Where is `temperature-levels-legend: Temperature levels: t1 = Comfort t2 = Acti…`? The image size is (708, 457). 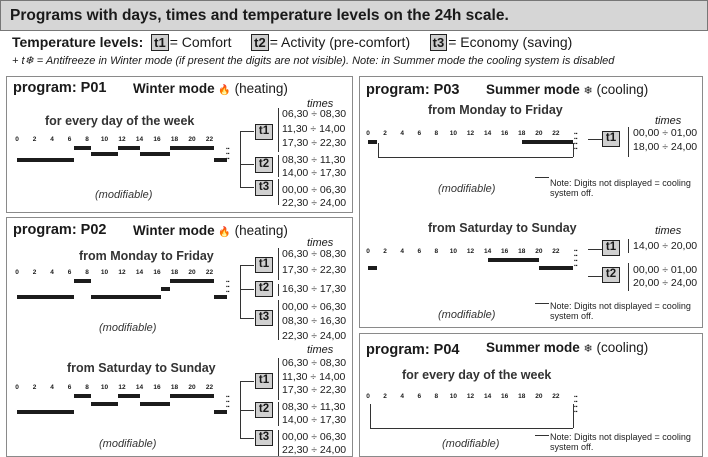
temperature-levels-legend: Temperature levels: t1 = Comfort t2 = Acti… is located at coordinates (292, 42).